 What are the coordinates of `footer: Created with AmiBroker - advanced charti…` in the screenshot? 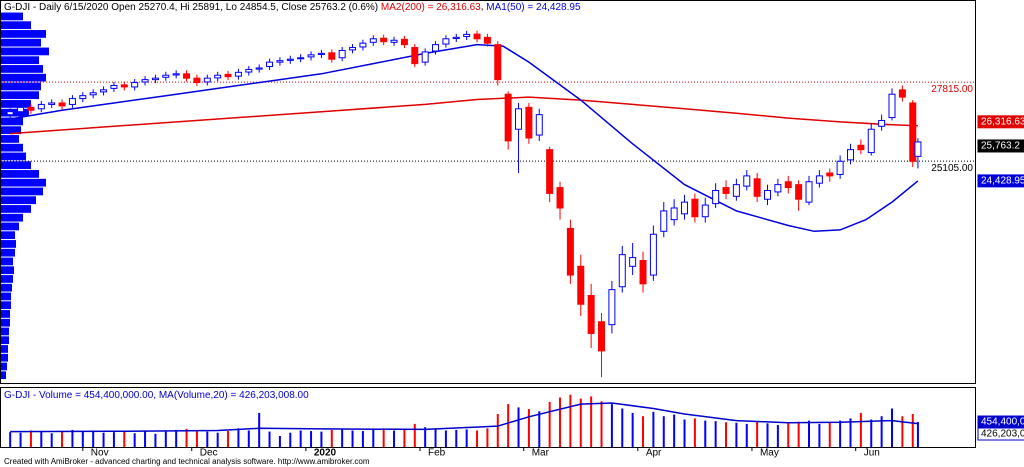 It's located at (187, 461).